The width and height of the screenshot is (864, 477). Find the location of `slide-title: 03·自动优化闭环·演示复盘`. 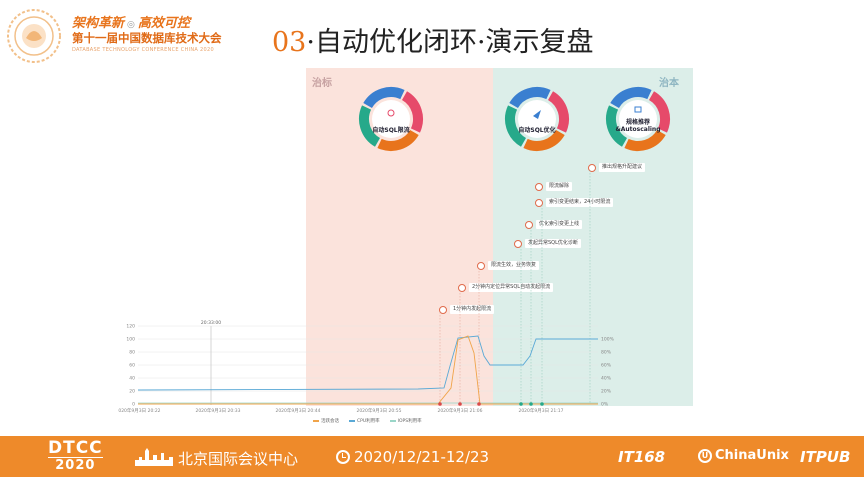

slide-title: 03·自动优化闭环·演示复盘 is located at coordinates (433, 39).